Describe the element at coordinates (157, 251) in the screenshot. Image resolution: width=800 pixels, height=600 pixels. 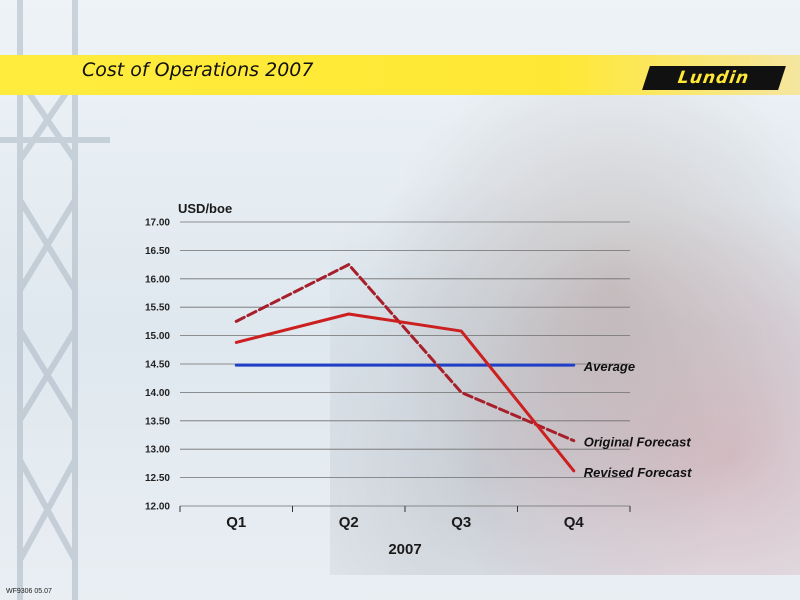
I see `y-tick-label: 16.50` at that location.